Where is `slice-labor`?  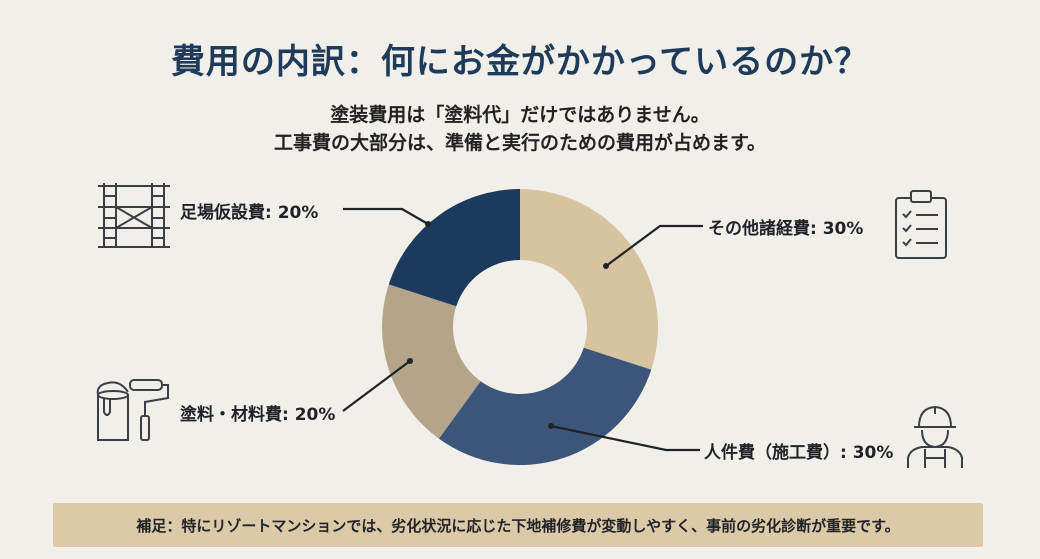
slice-labor is located at coordinates (545, 406).